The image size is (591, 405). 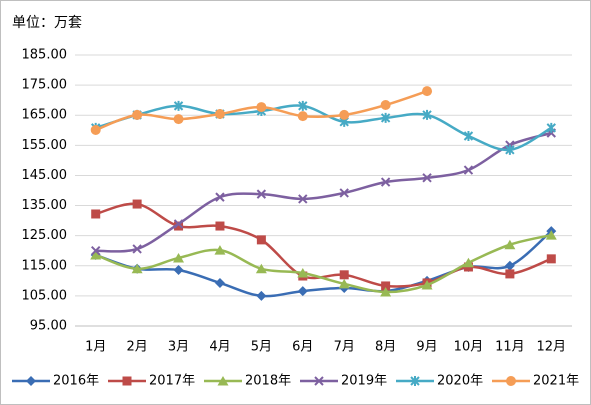 I want to click on x-tick-label: 8月, so click(x=385, y=347).